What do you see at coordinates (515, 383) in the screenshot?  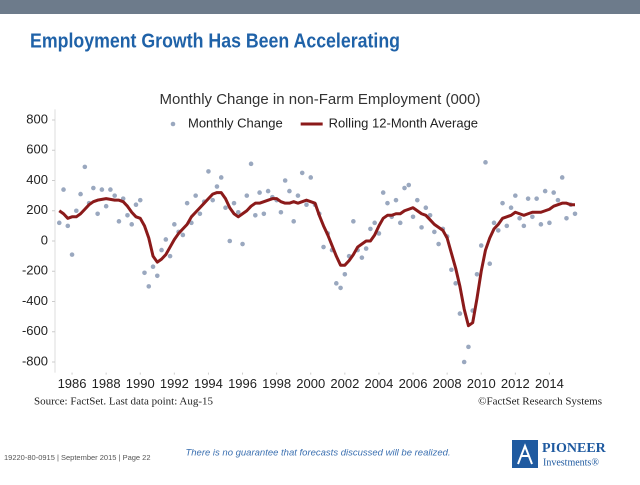 I see `x-tick-label: 2012` at bounding box center [515, 383].